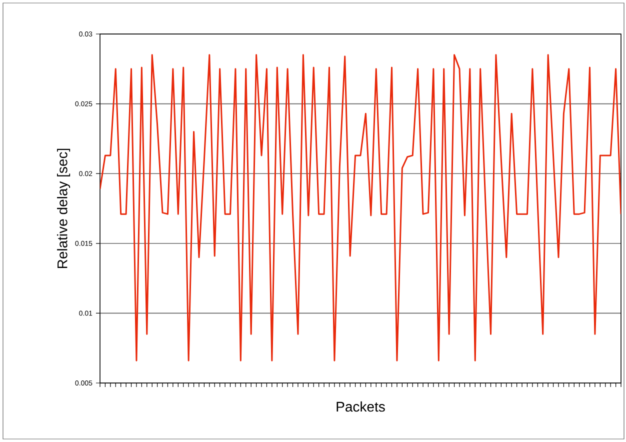  I want to click on y-axis-title: Relative delay [sec], so click(63, 208).